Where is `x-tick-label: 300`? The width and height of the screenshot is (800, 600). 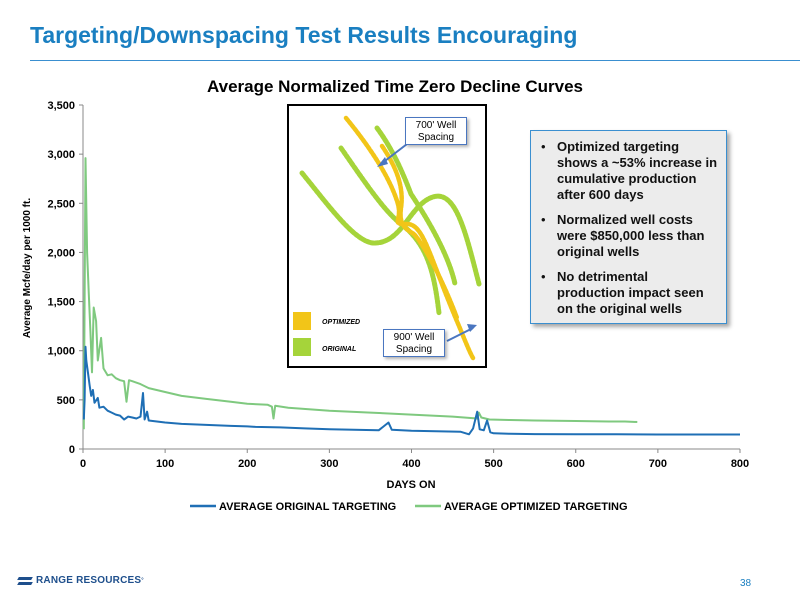 x-tick-label: 300 is located at coordinates (329, 464).